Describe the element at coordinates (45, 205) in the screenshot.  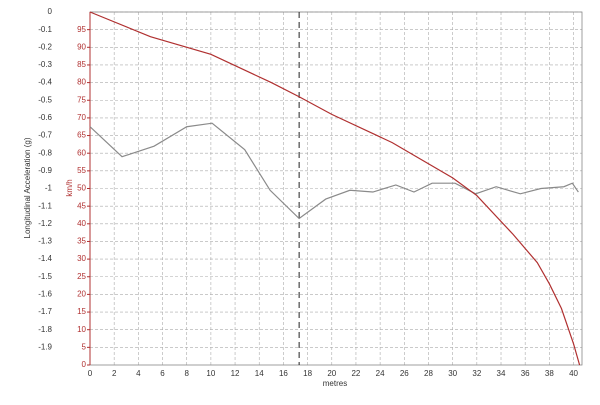
I see `y-tick-label: -1.1` at that location.